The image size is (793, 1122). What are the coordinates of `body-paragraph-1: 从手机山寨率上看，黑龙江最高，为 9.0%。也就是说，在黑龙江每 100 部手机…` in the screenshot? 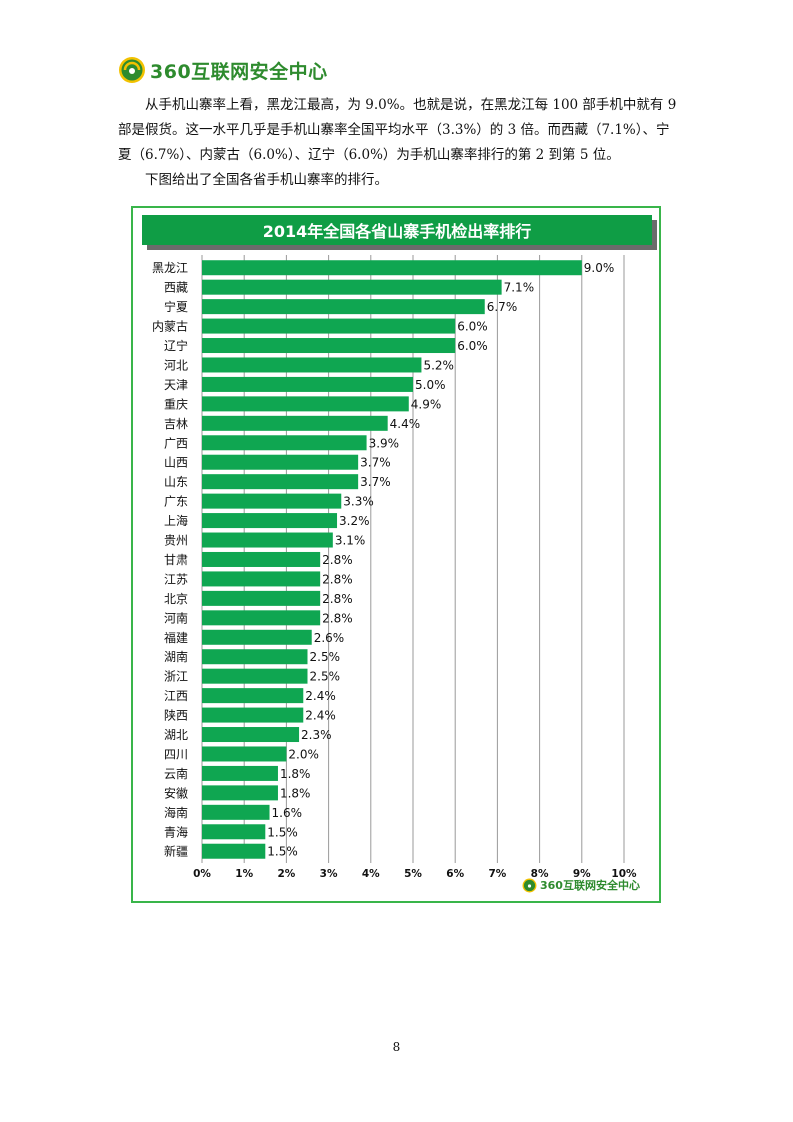 It's located at (397, 130).